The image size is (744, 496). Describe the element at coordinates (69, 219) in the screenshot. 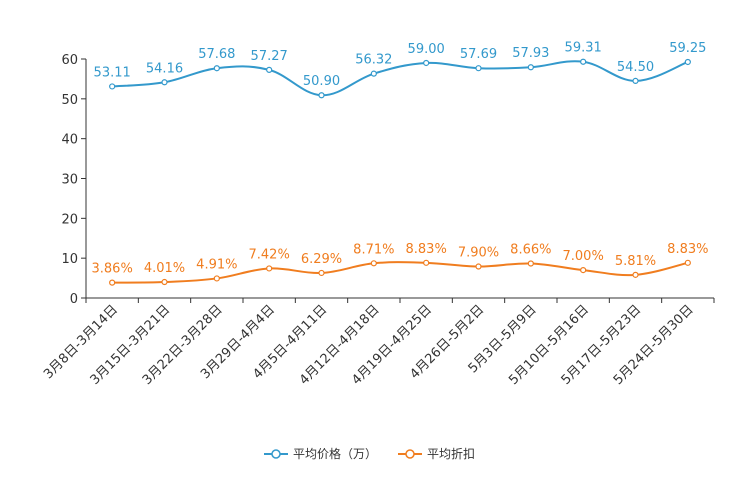

I see `y-tick-label: 20` at that location.